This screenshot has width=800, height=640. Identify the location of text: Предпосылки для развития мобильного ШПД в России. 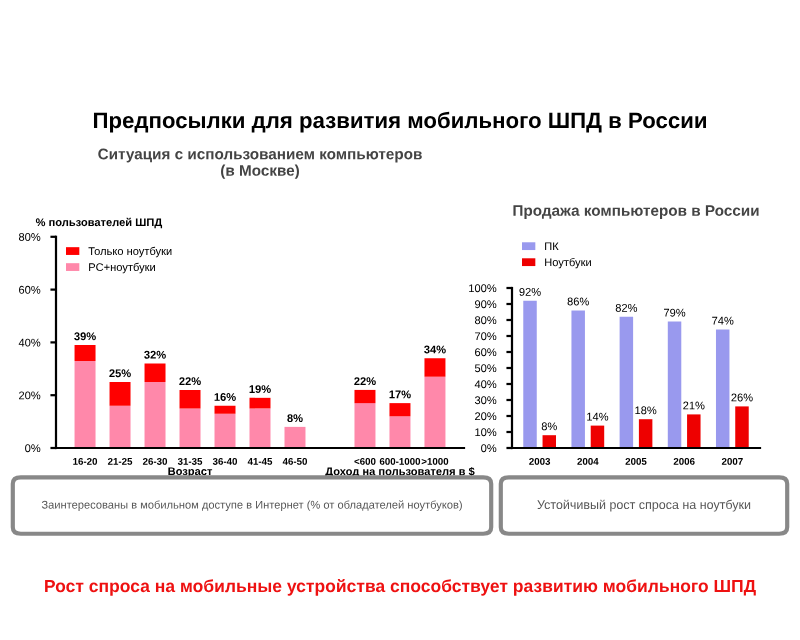
(399, 122).